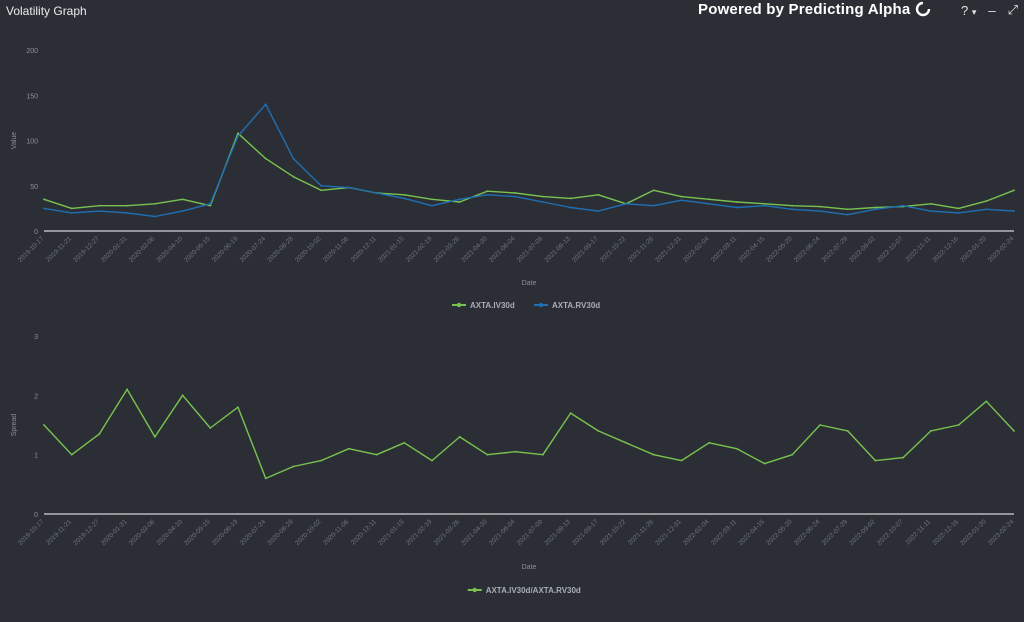 The height and width of the screenshot is (622, 1024). Describe the element at coordinates (530, 249) in the screenshot. I see `x-tick-label: 2021-07-09` at that location.